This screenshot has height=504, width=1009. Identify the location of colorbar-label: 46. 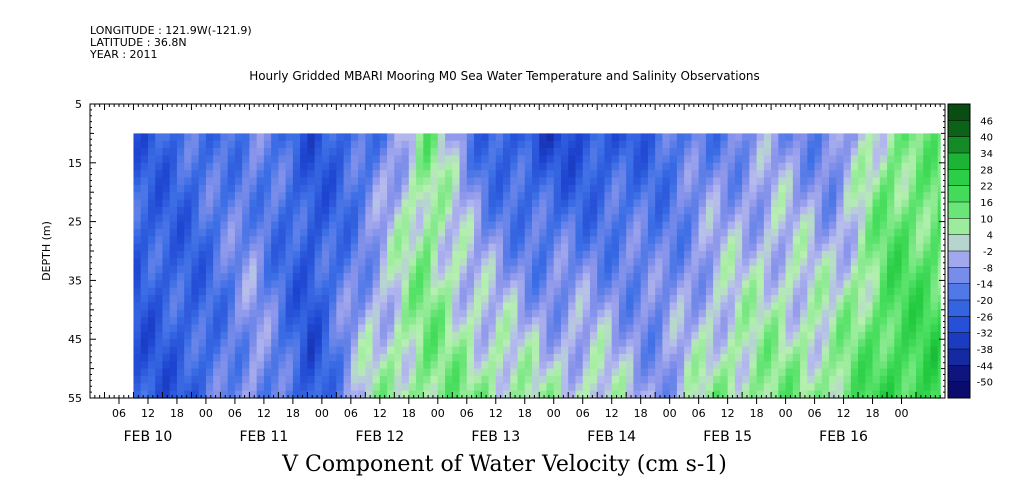
(986, 121).